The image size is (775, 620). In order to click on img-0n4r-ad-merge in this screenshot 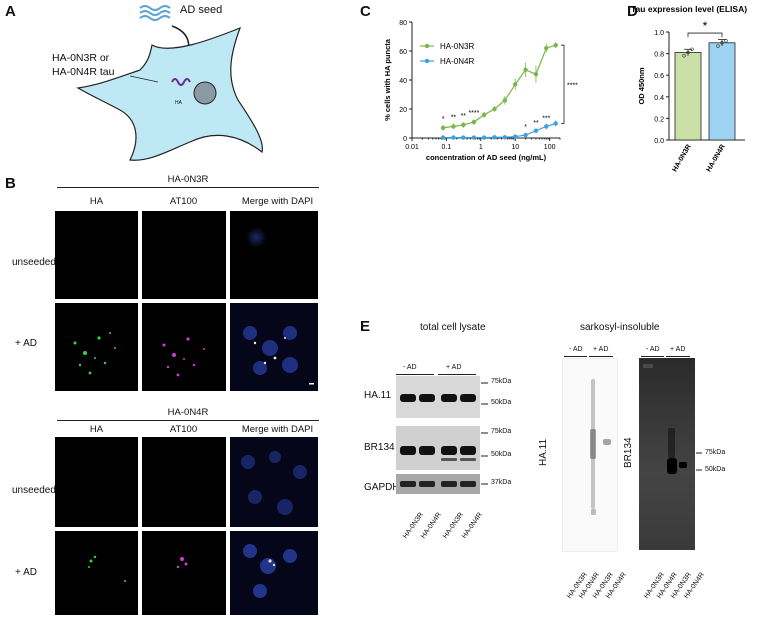, I will do `click(274, 573)`.